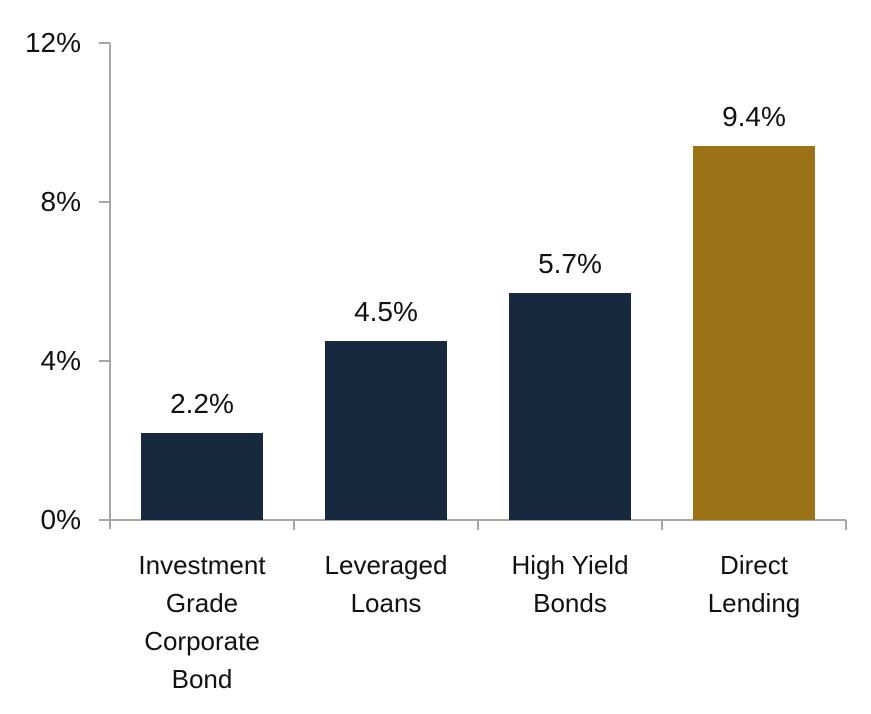 The image size is (871, 714). I want to click on bar-group-investment-grade-corporate-bond: 2.2%, so click(202, 454).